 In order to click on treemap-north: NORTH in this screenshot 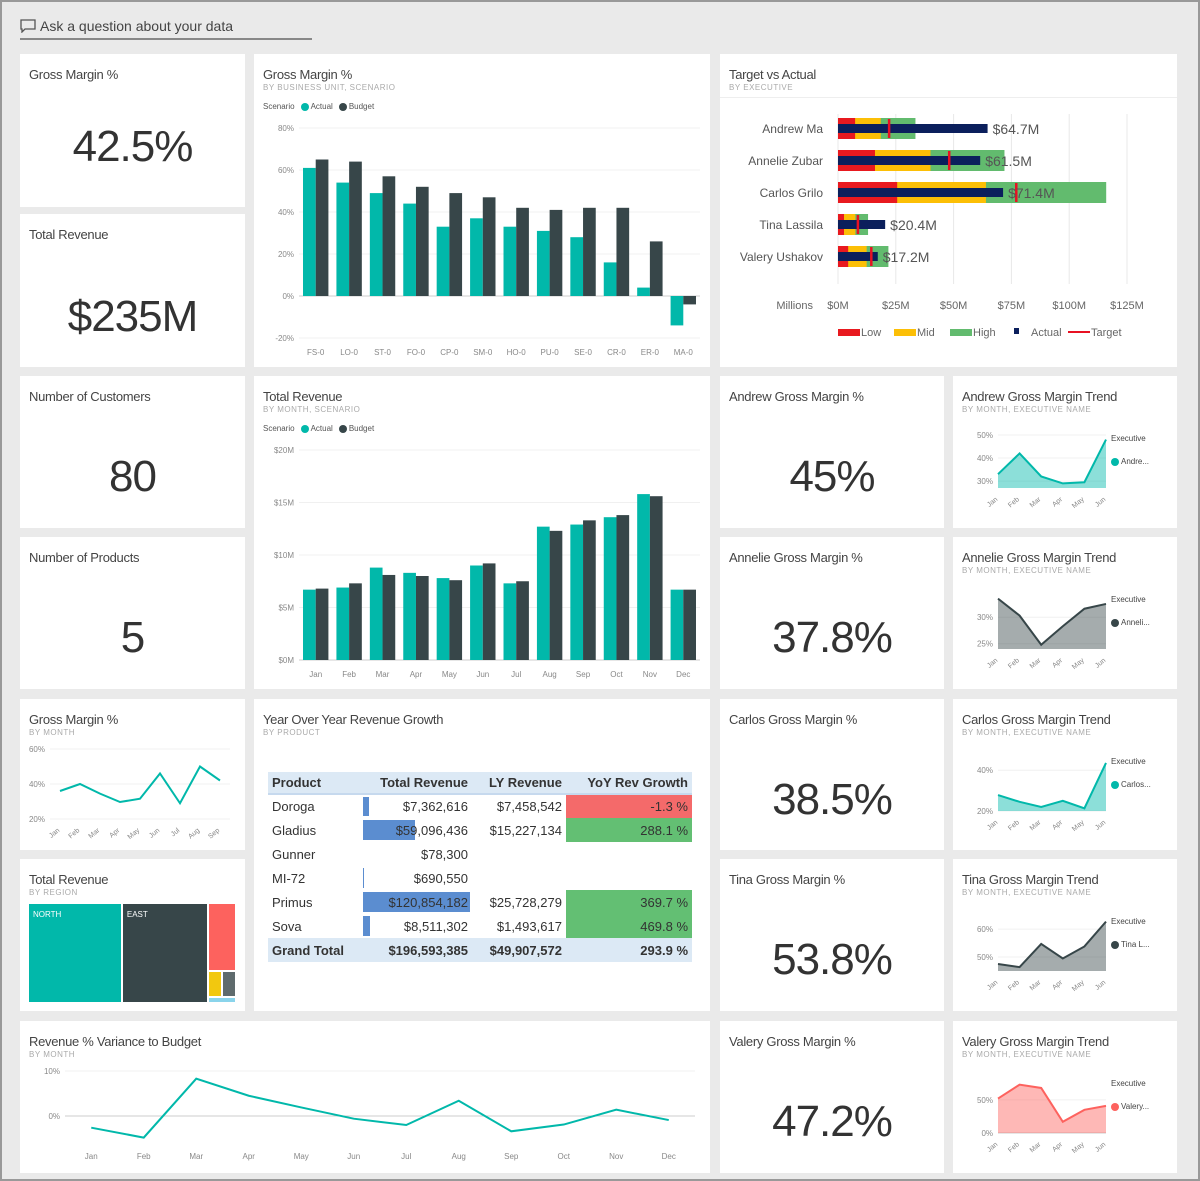, I will do `click(75, 953)`.